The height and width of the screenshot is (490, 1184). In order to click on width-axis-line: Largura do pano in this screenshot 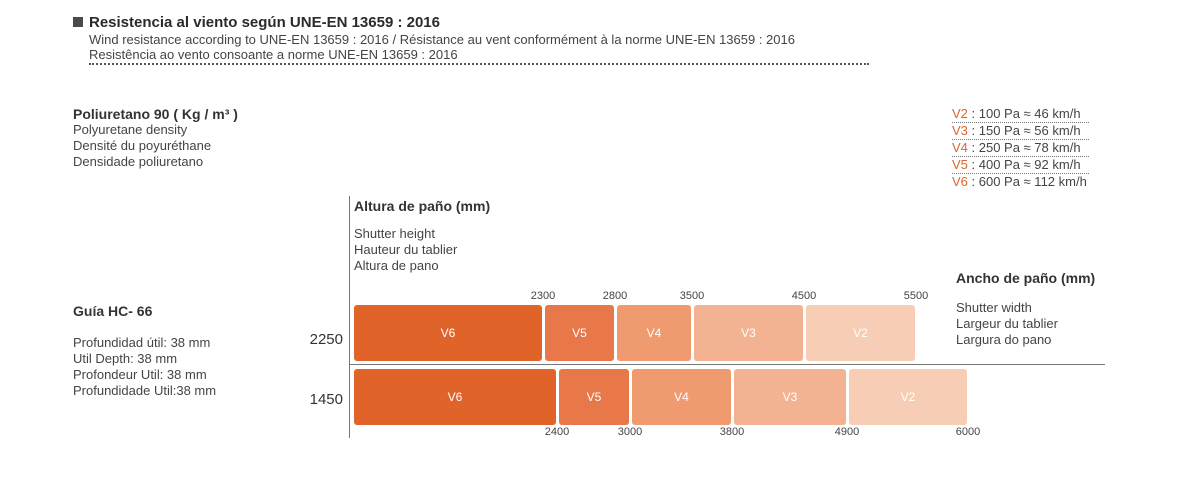, I will do `click(1004, 339)`.